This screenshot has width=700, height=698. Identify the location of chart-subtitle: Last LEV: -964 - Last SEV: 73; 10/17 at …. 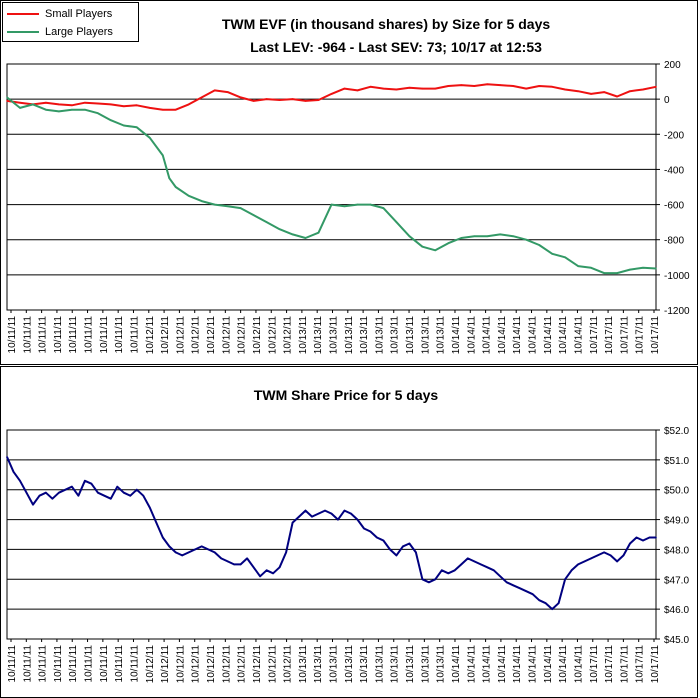
(396, 47).